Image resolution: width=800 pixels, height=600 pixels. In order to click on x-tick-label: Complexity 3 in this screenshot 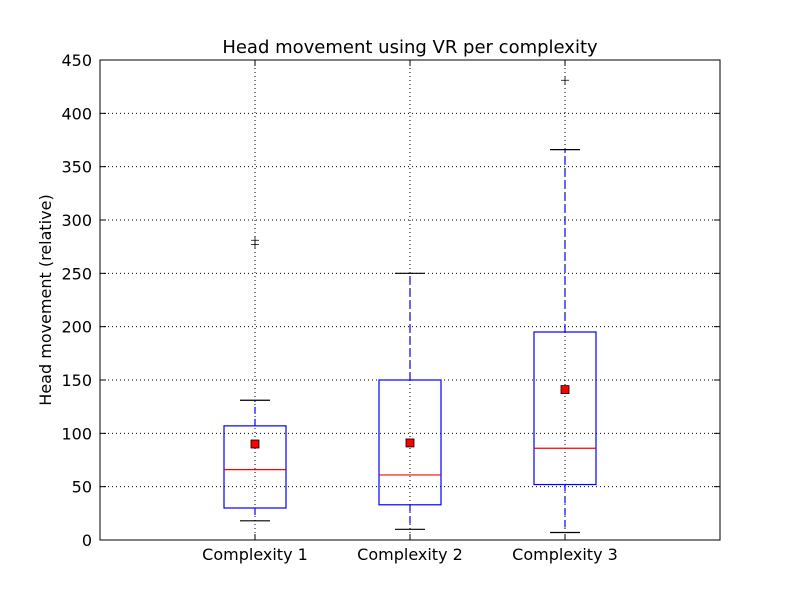, I will do `click(565, 554)`.